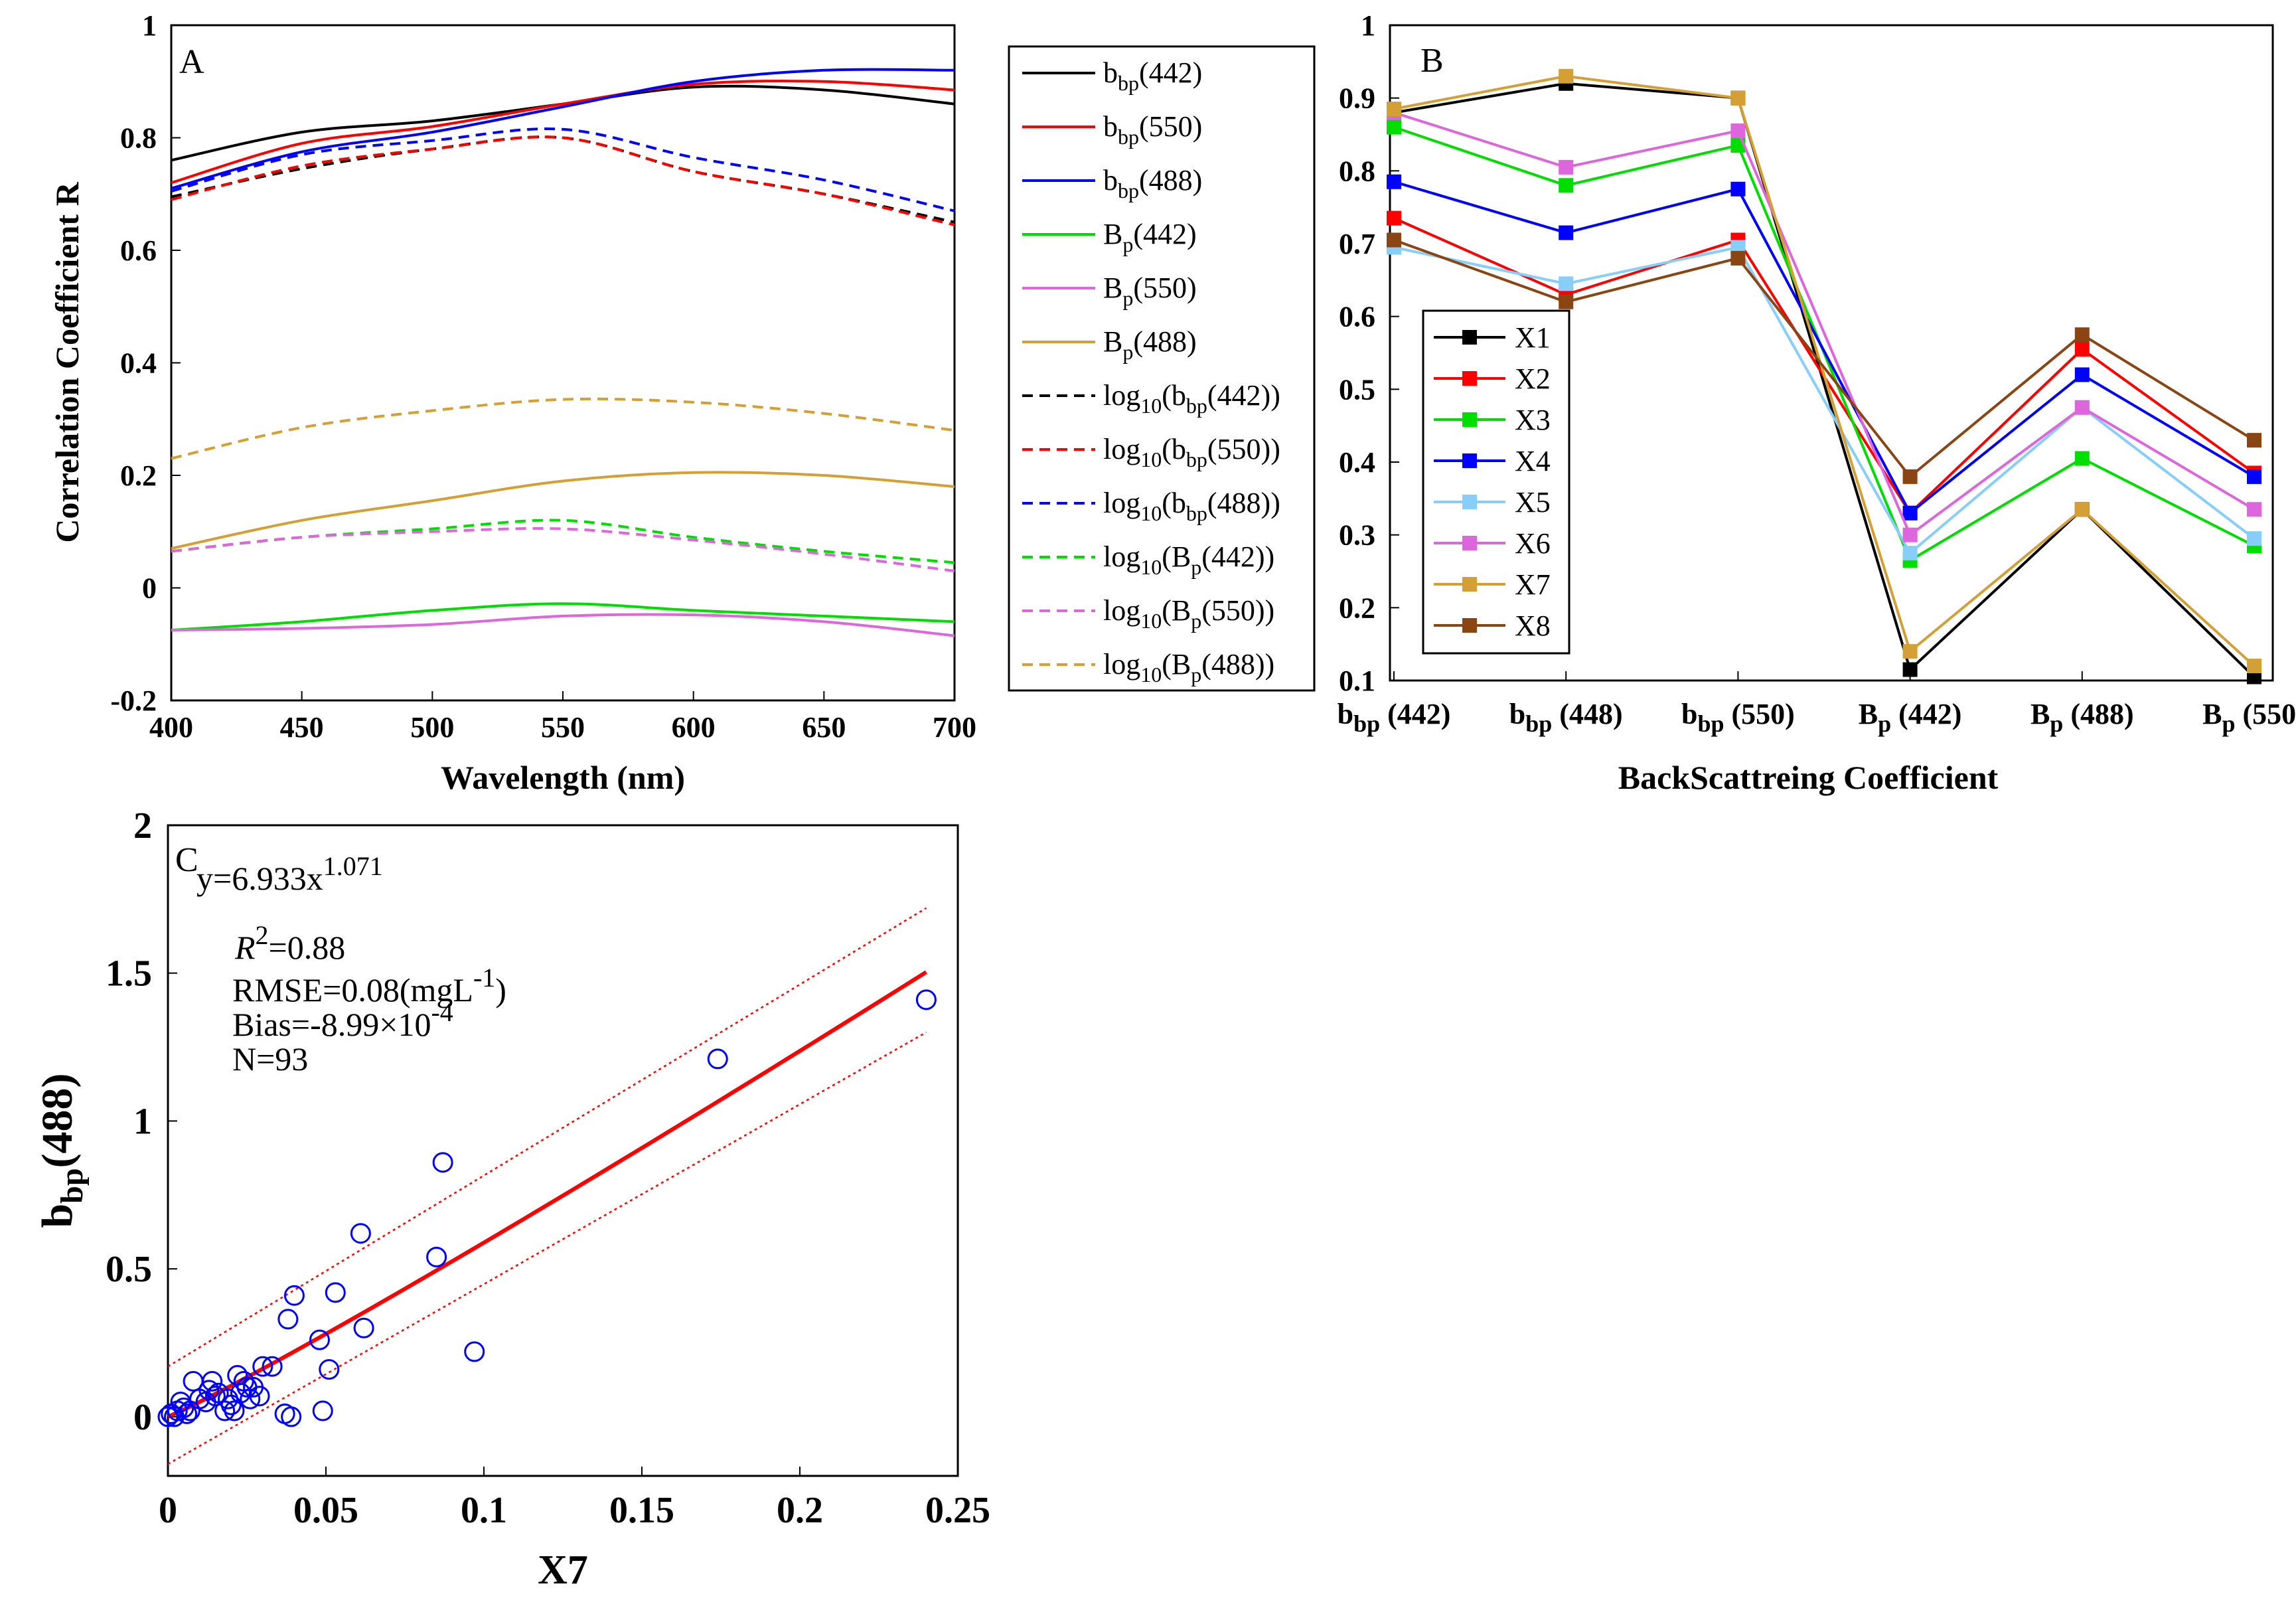  What do you see at coordinates (138, 250) in the screenshot?
I see `panel-a-y-tick-label: 0.6` at bounding box center [138, 250].